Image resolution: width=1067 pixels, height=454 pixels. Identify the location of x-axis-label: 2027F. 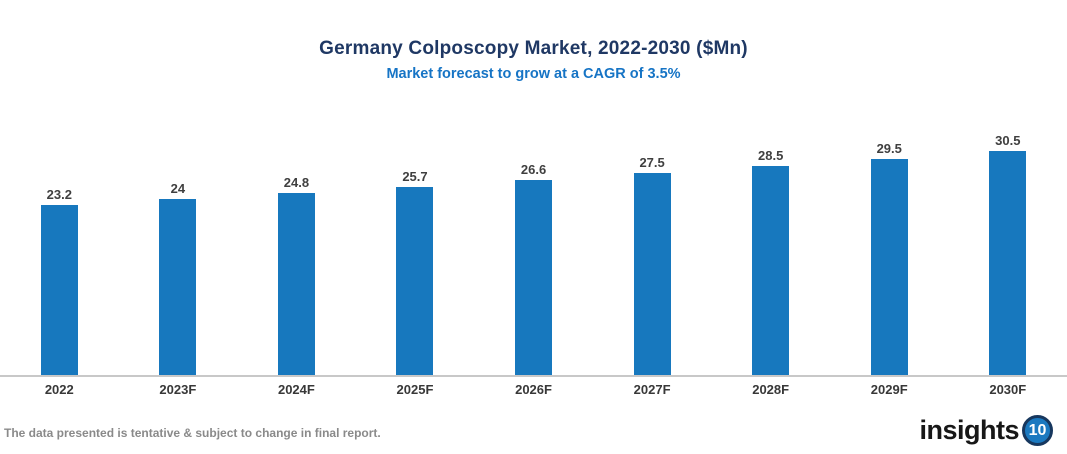
(652, 389).